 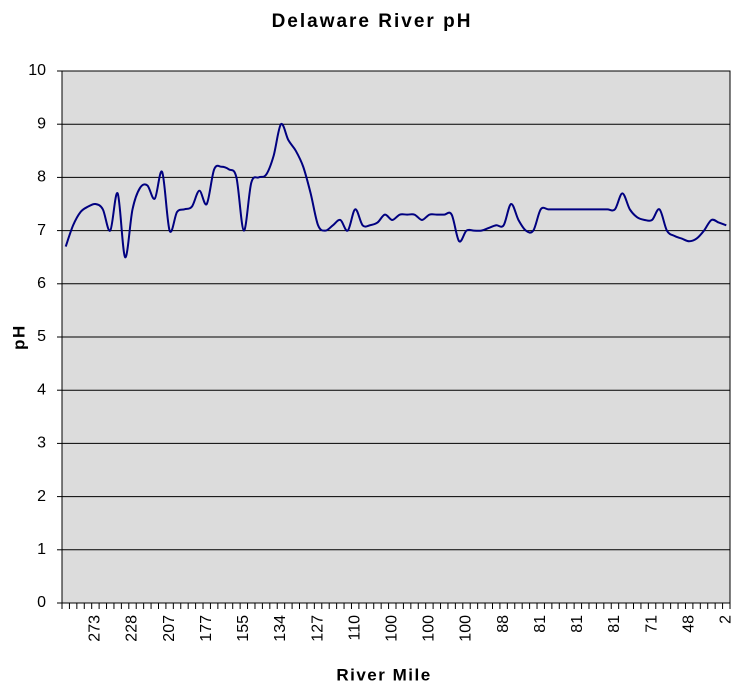 I want to click on y-tick-label: 6, so click(x=41, y=283).